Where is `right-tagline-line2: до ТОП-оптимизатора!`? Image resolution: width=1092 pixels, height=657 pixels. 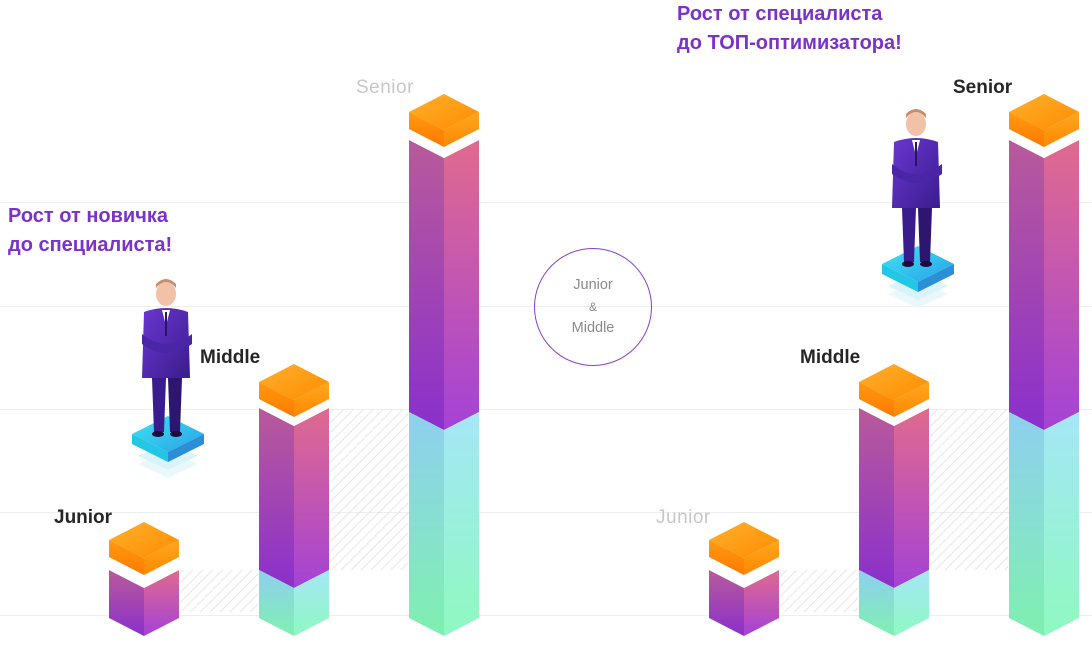
right-tagline-line2: до ТОП-оптимизатора! is located at coordinates (789, 43).